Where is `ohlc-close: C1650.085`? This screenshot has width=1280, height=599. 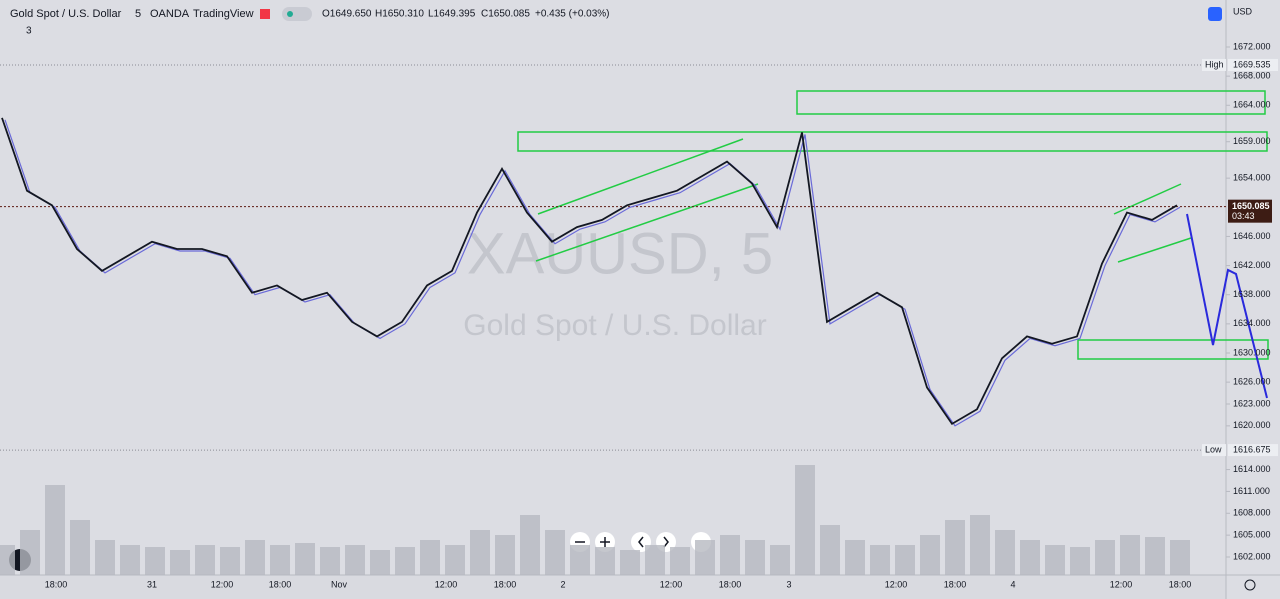 ohlc-close: C1650.085 is located at coordinates (505, 14).